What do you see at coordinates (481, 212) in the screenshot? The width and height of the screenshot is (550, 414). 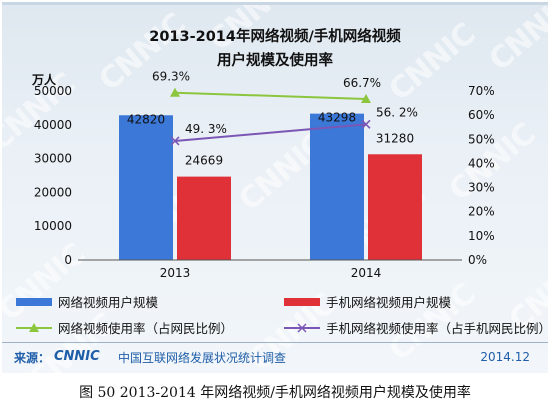 I see `right-tick-label: 20%` at bounding box center [481, 212].